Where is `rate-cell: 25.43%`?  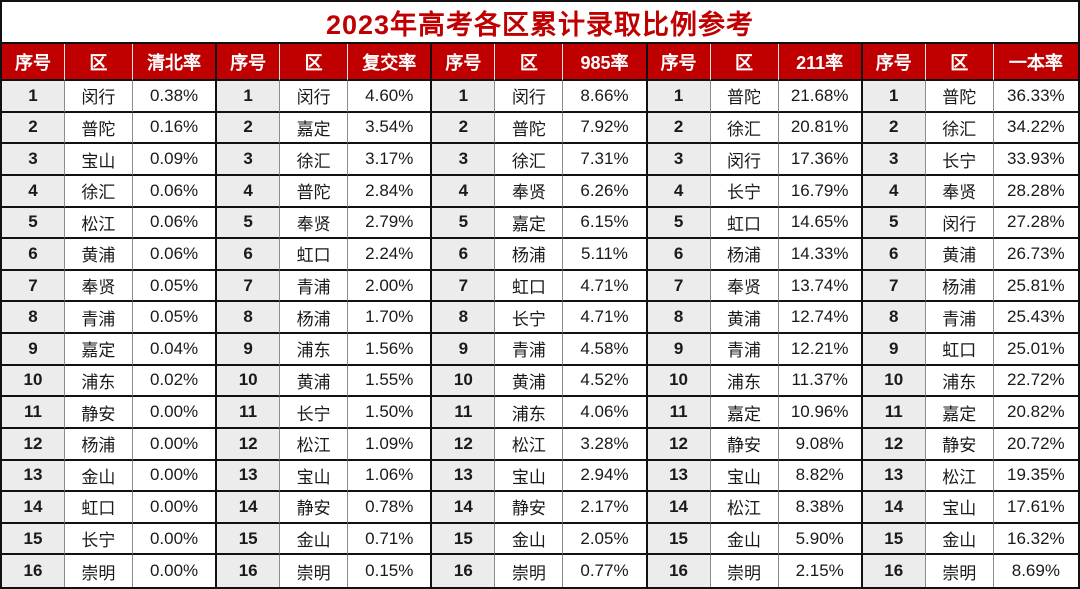
rate-cell: 25.43% is located at coordinates (1035, 318).